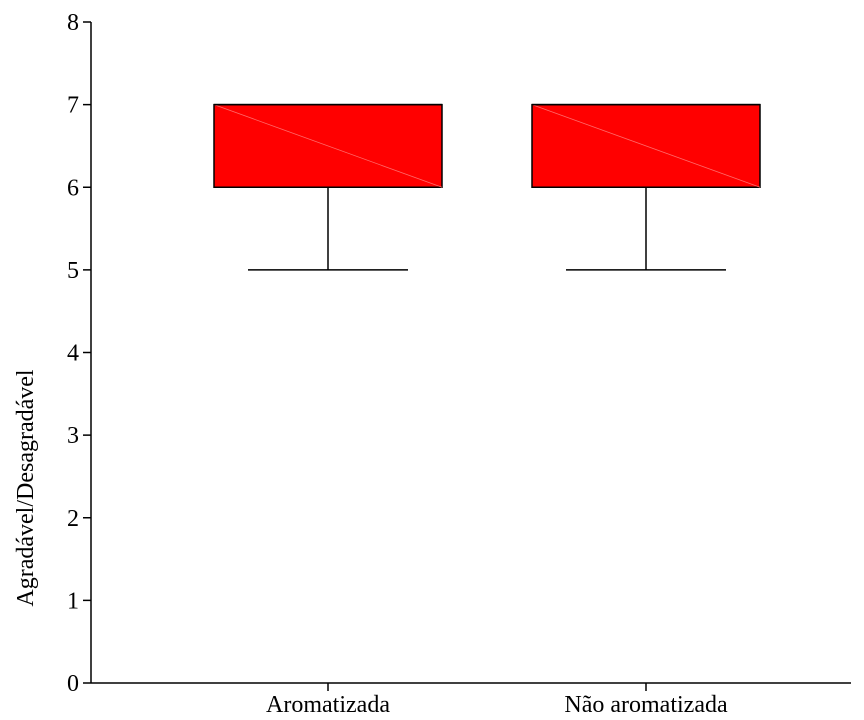 The width and height of the screenshot is (864, 720). Describe the element at coordinates (328, 705) in the screenshot. I see `x-category-label: Aromatizada` at that location.